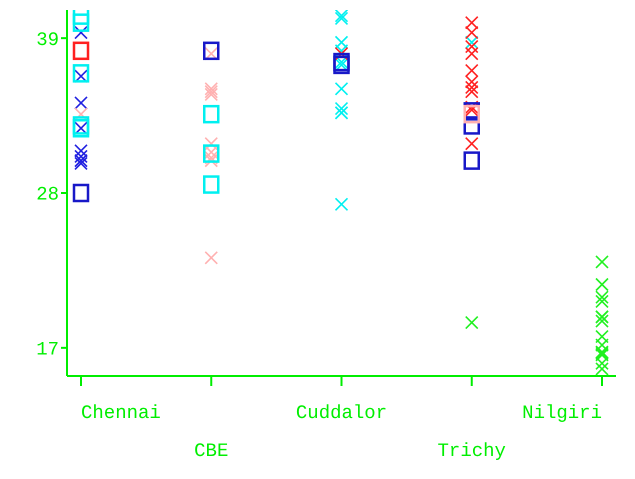 Image resolution: width=635 pixels, height=479 pixels. What do you see at coordinates (342, 413) in the screenshot?
I see `x-tick-label: Cuddalor` at bounding box center [342, 413].